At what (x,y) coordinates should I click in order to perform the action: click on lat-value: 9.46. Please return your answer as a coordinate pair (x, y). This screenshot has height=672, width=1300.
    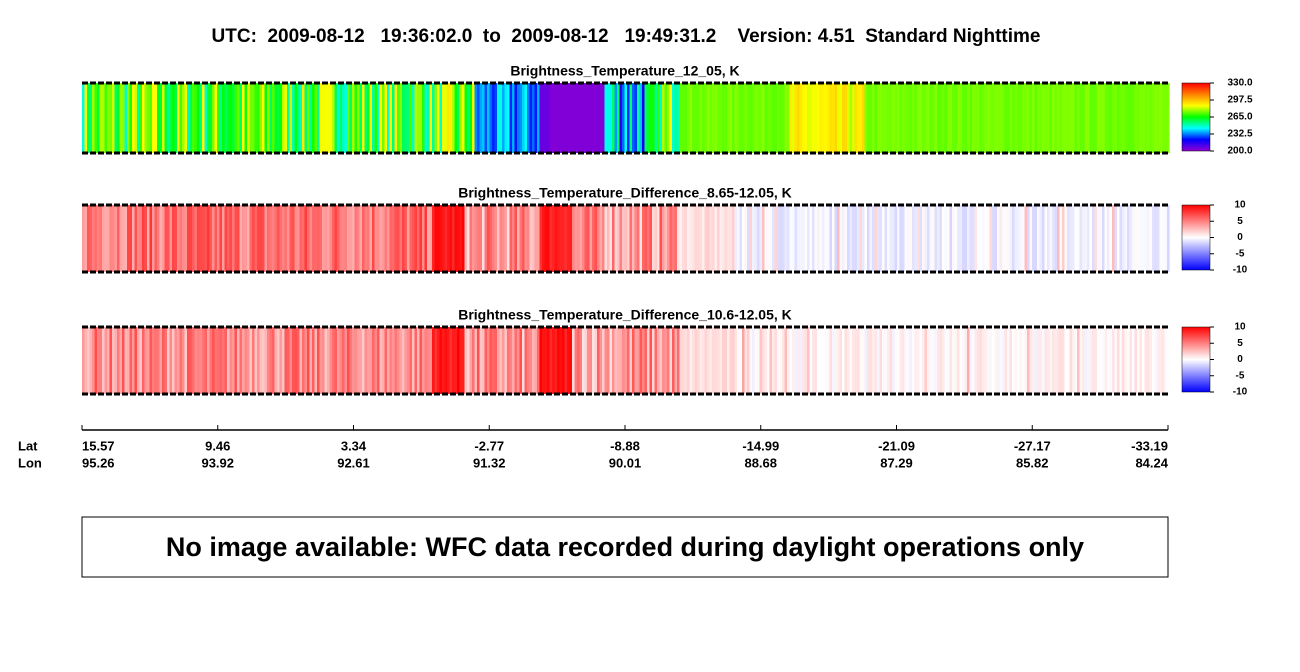
    Looking at the image, I should click on (217, 445).